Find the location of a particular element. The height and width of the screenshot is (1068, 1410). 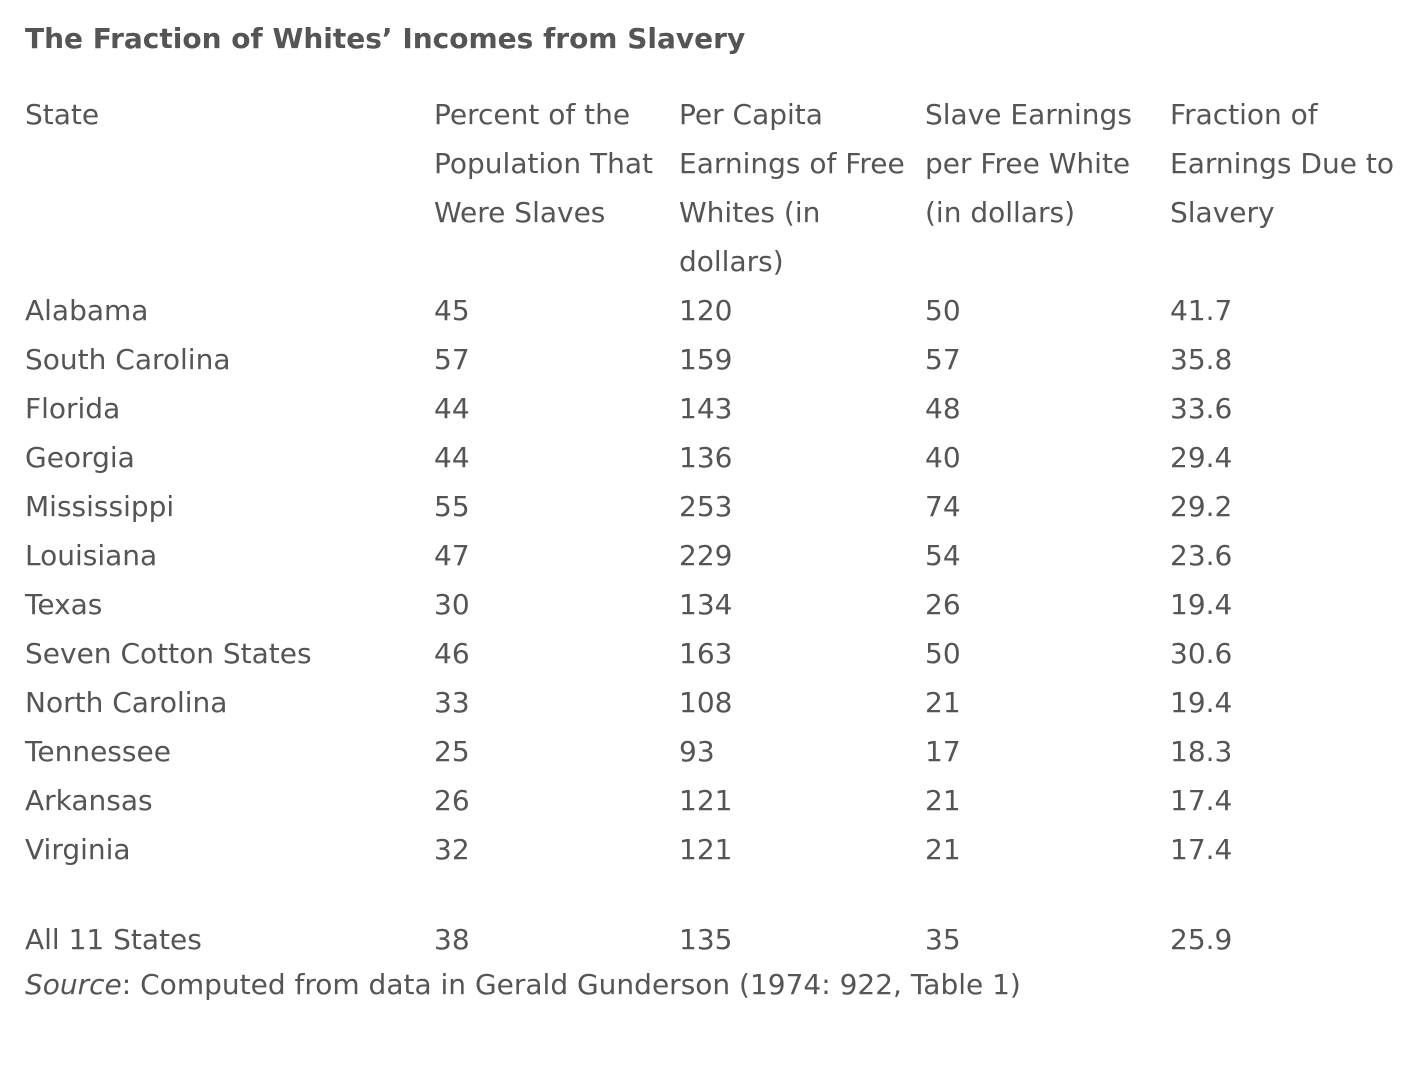

cell-per-capita-earnings: 229 is located at coordinates (706, 555).